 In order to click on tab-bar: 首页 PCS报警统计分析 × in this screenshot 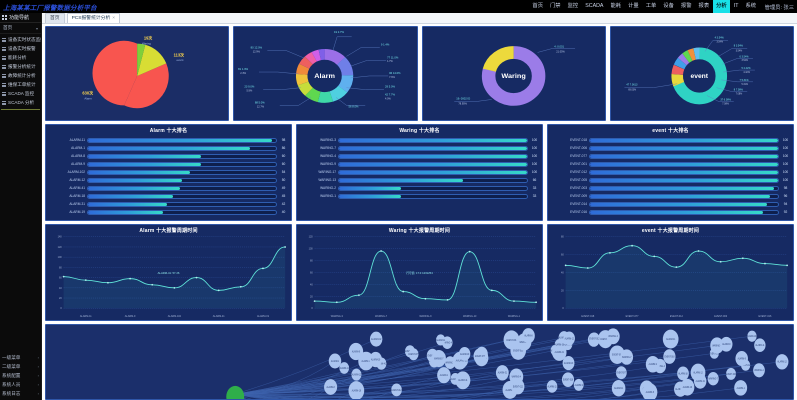, I will do `click(419, 18)`.